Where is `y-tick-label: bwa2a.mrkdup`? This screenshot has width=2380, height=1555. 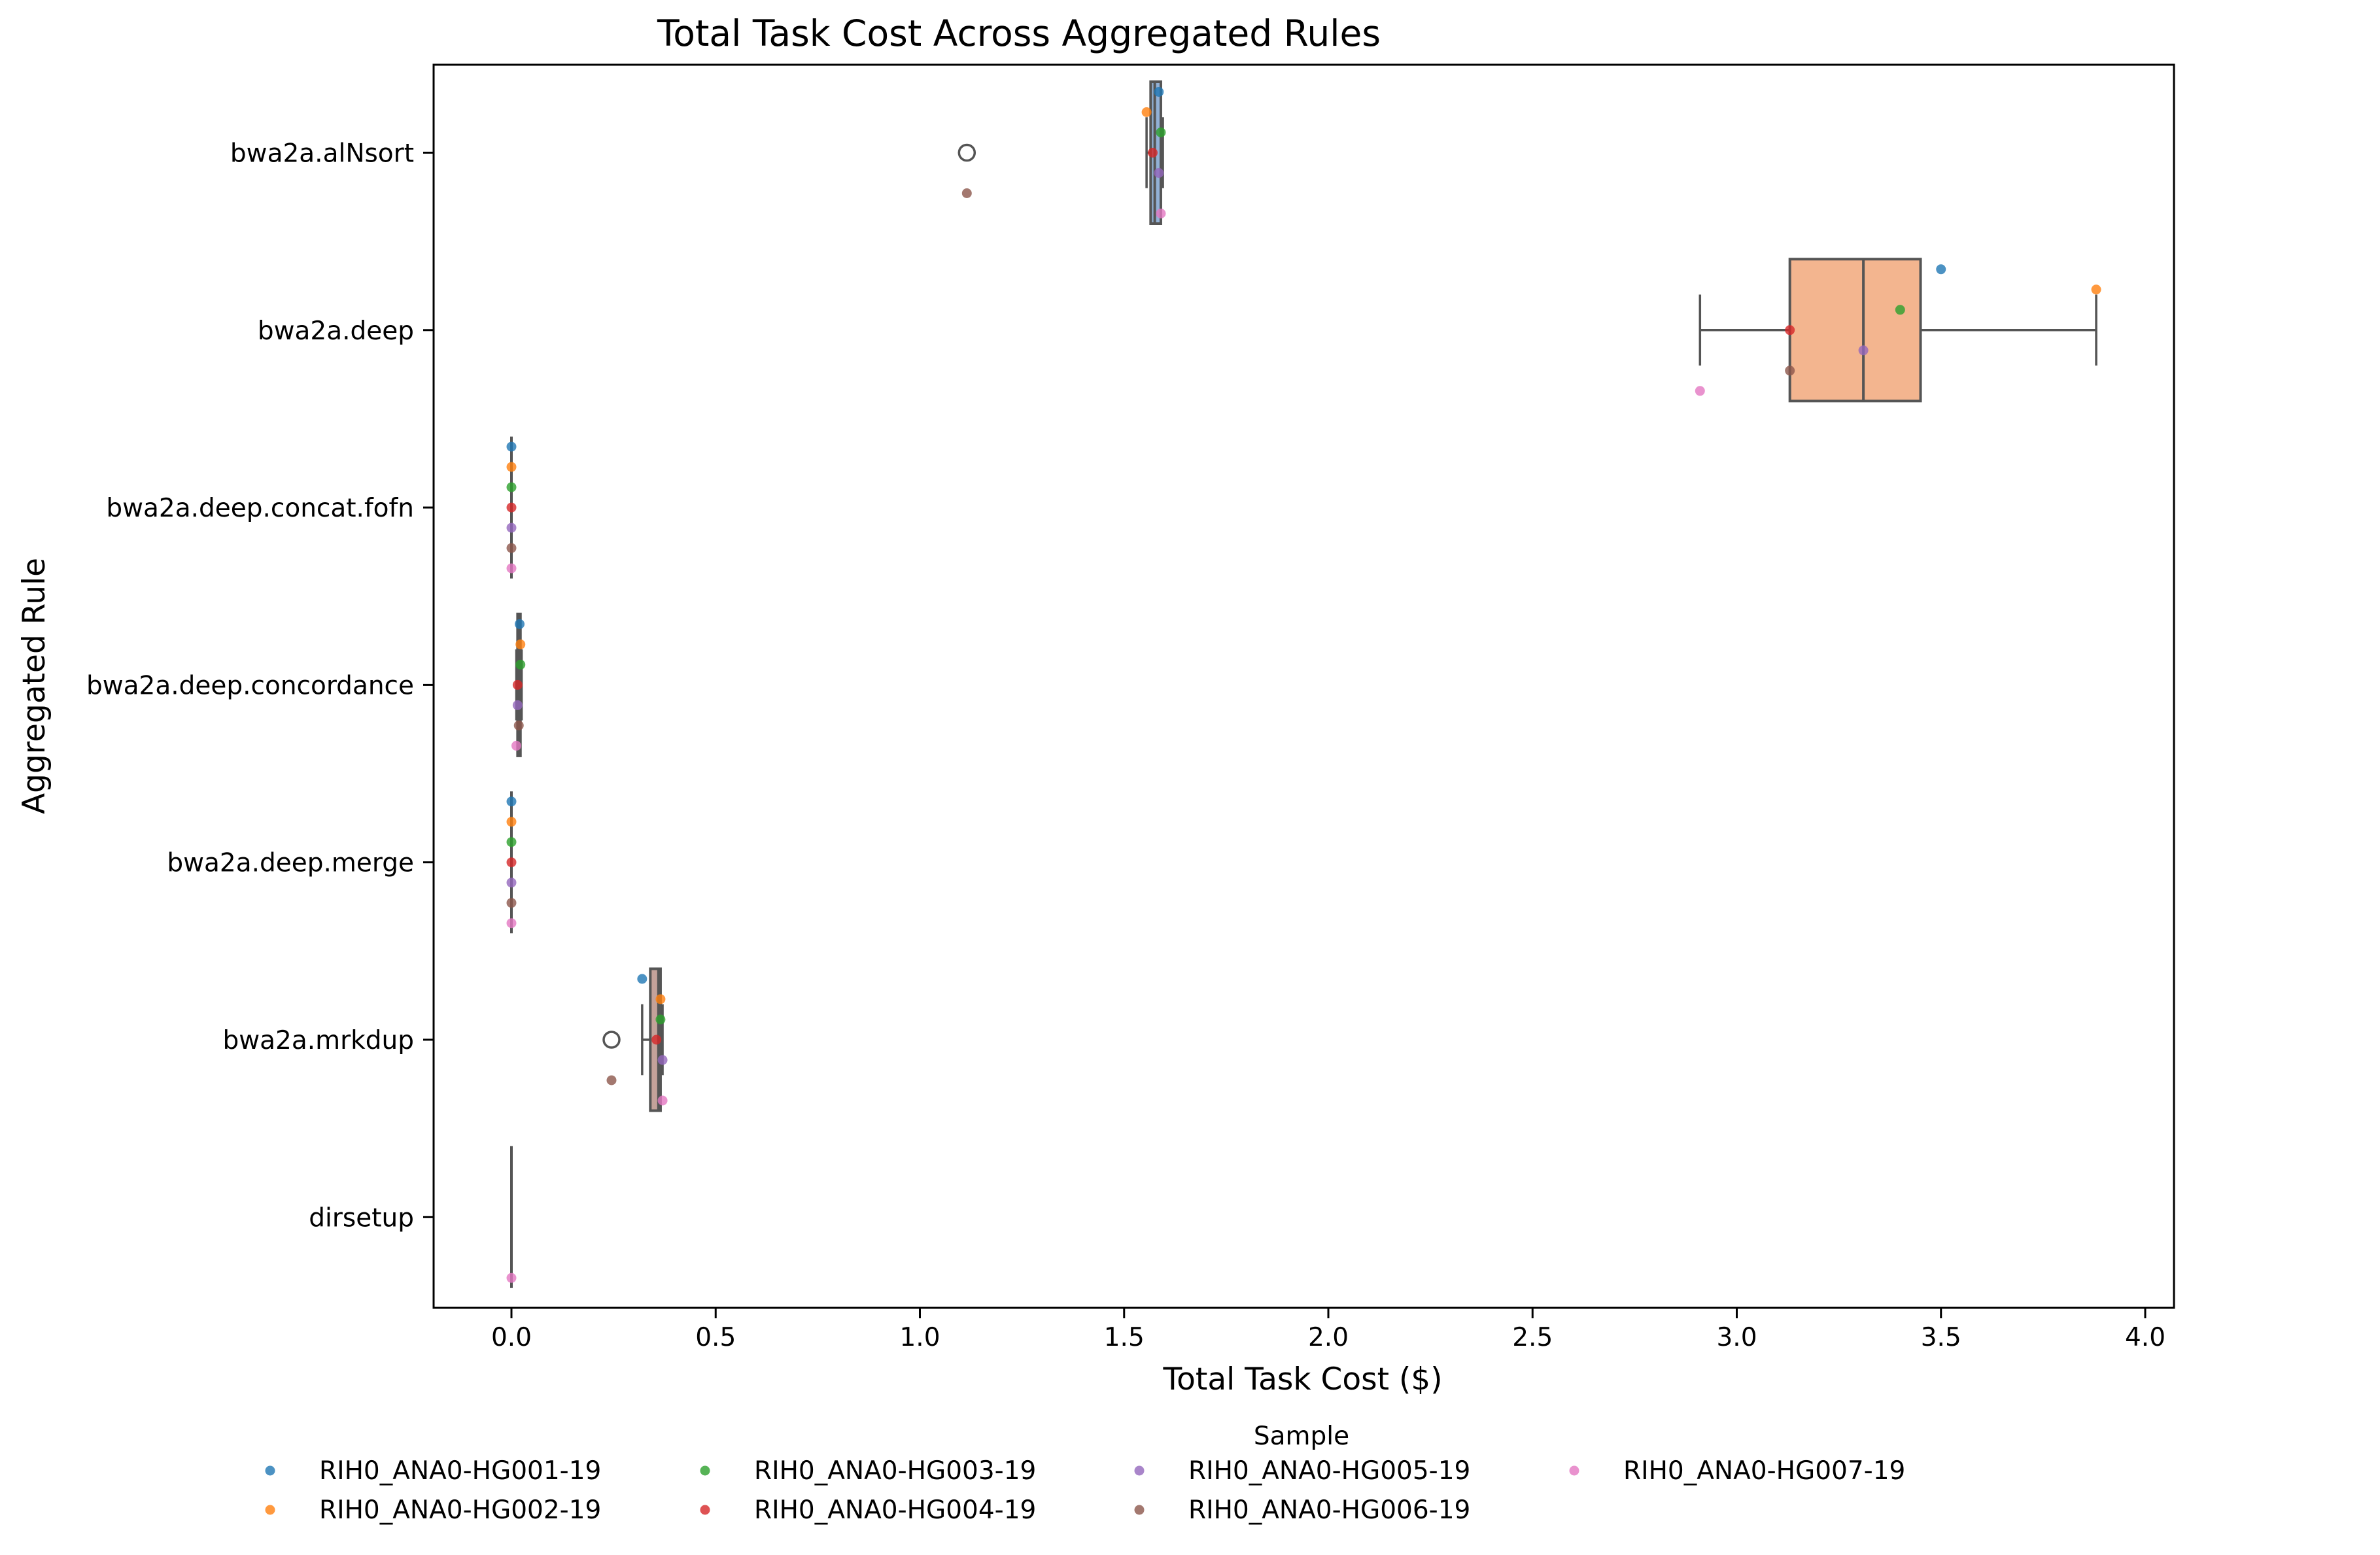 y-tick-label: bwa2a.mrkdup is located at coordinates (319, 1040).